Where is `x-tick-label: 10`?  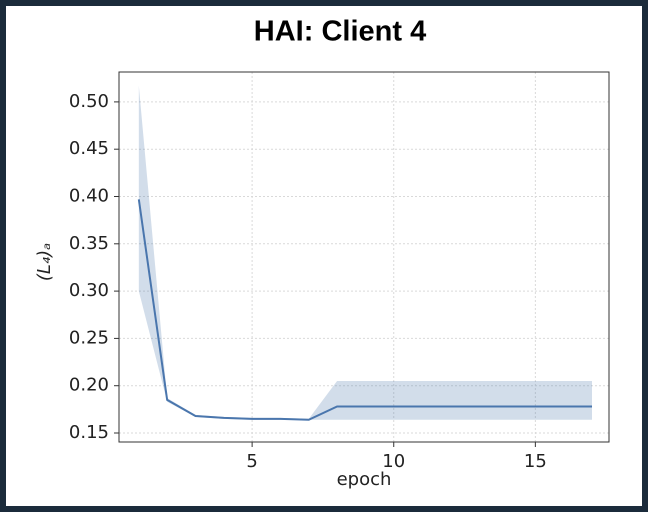
x-tick-label: 10 is located at coordinates (393, 461).